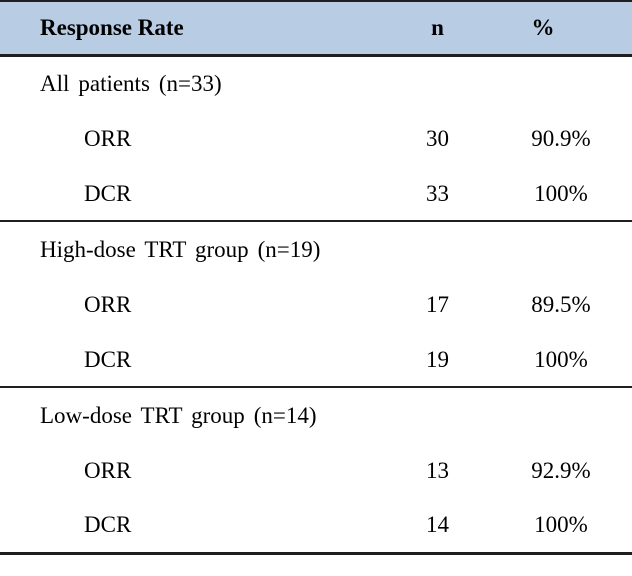 This screenshot has width=632, height=576. What do you see at coordinates (437, 193) in the screenshot?
I see `row-n-value: 33` at bounding box center [437, 193].